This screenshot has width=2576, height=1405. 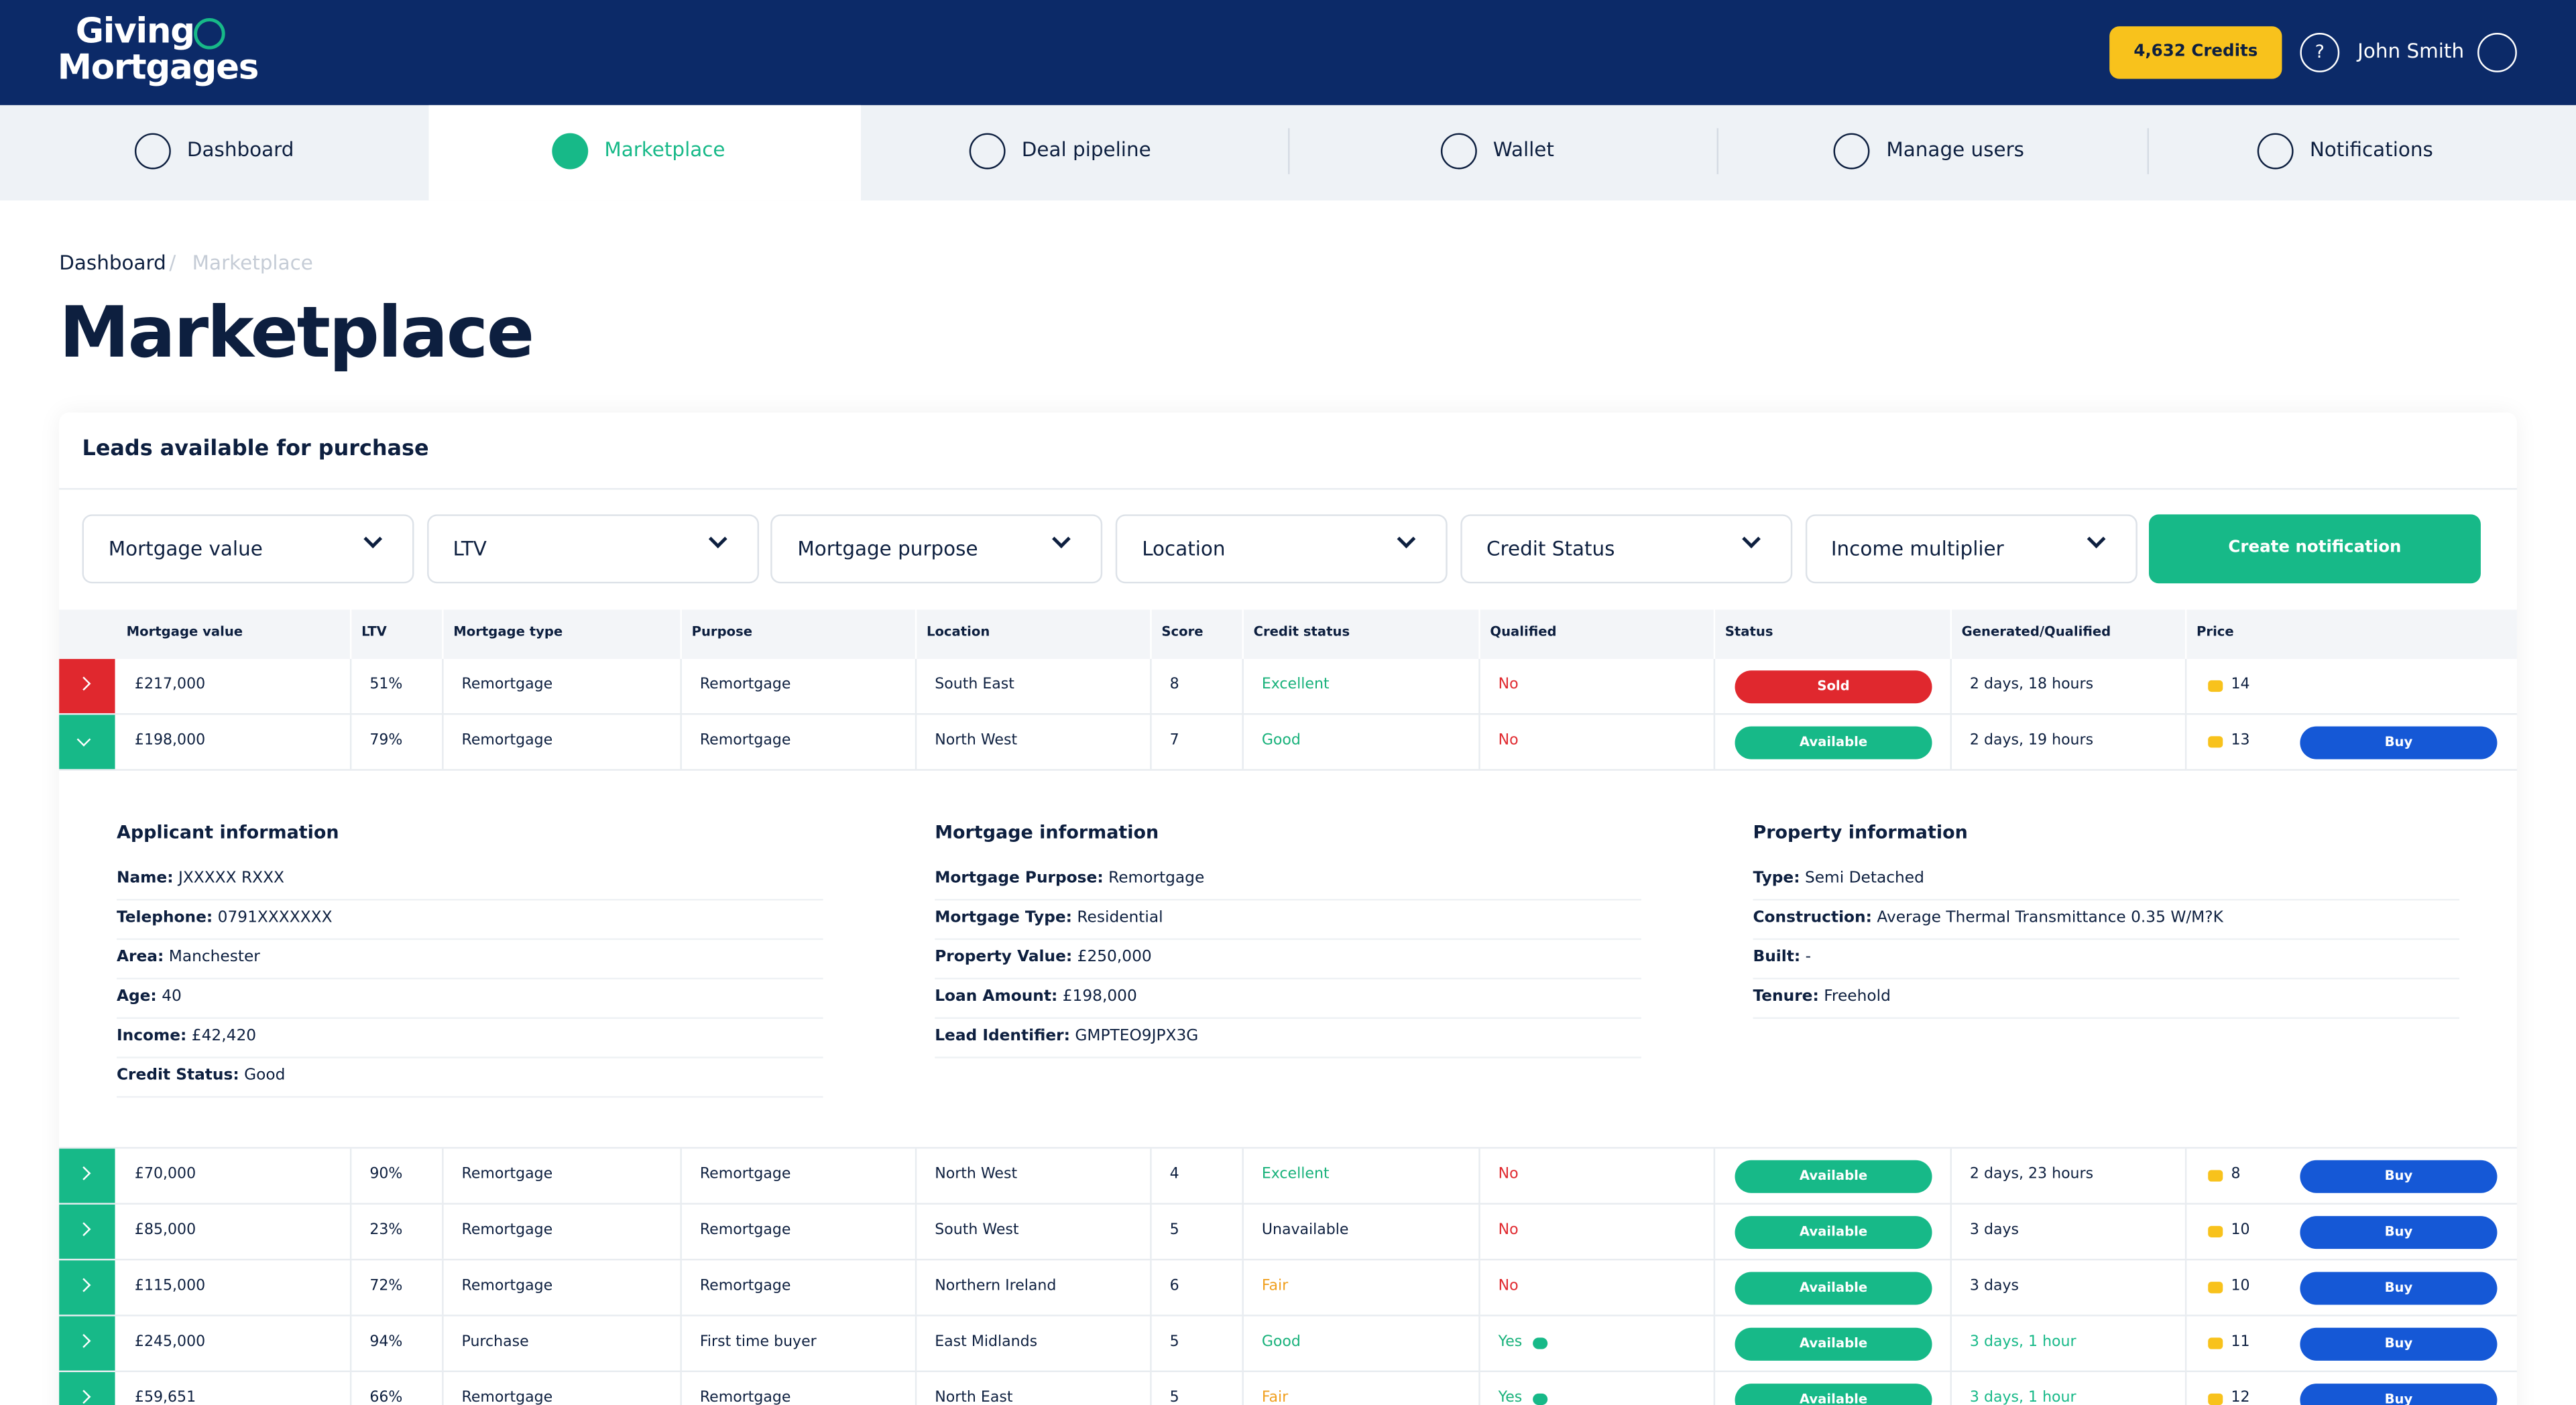 I want to click on detail-value: GMPTEO9JPX3G, so click(x=1137, y=1036).